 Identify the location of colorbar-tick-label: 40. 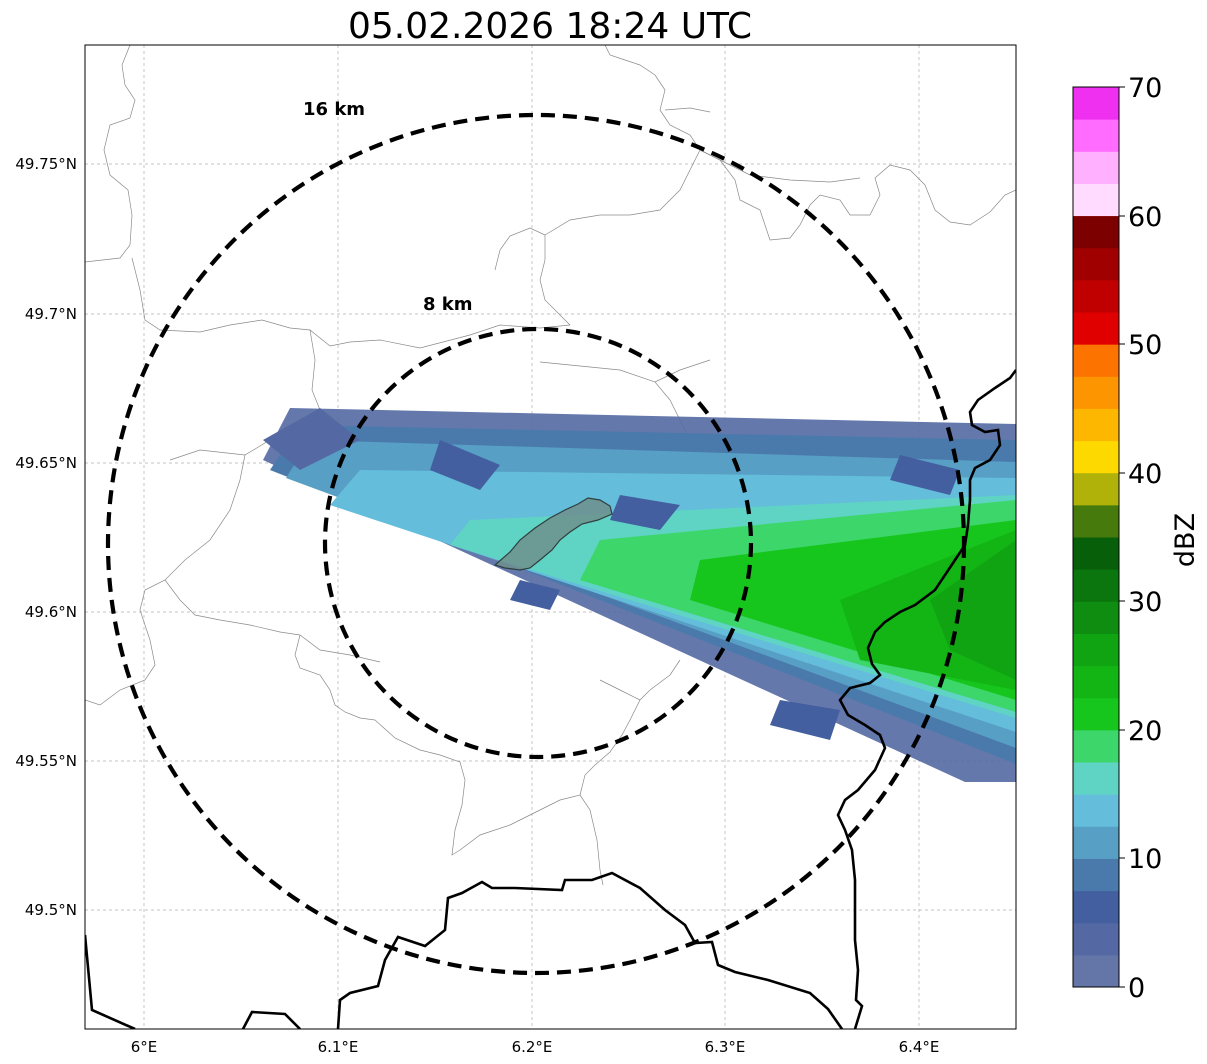
(1145, 474).